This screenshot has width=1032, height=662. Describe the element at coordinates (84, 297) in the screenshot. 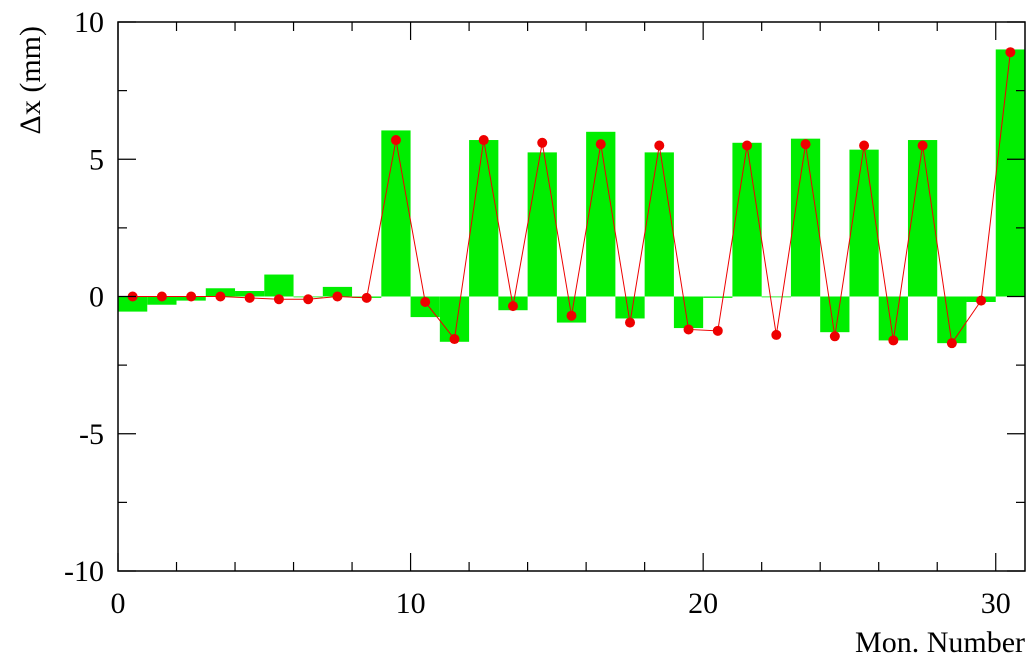

I see `y-tick-labels: -10 -5 0 5 10` at that location.